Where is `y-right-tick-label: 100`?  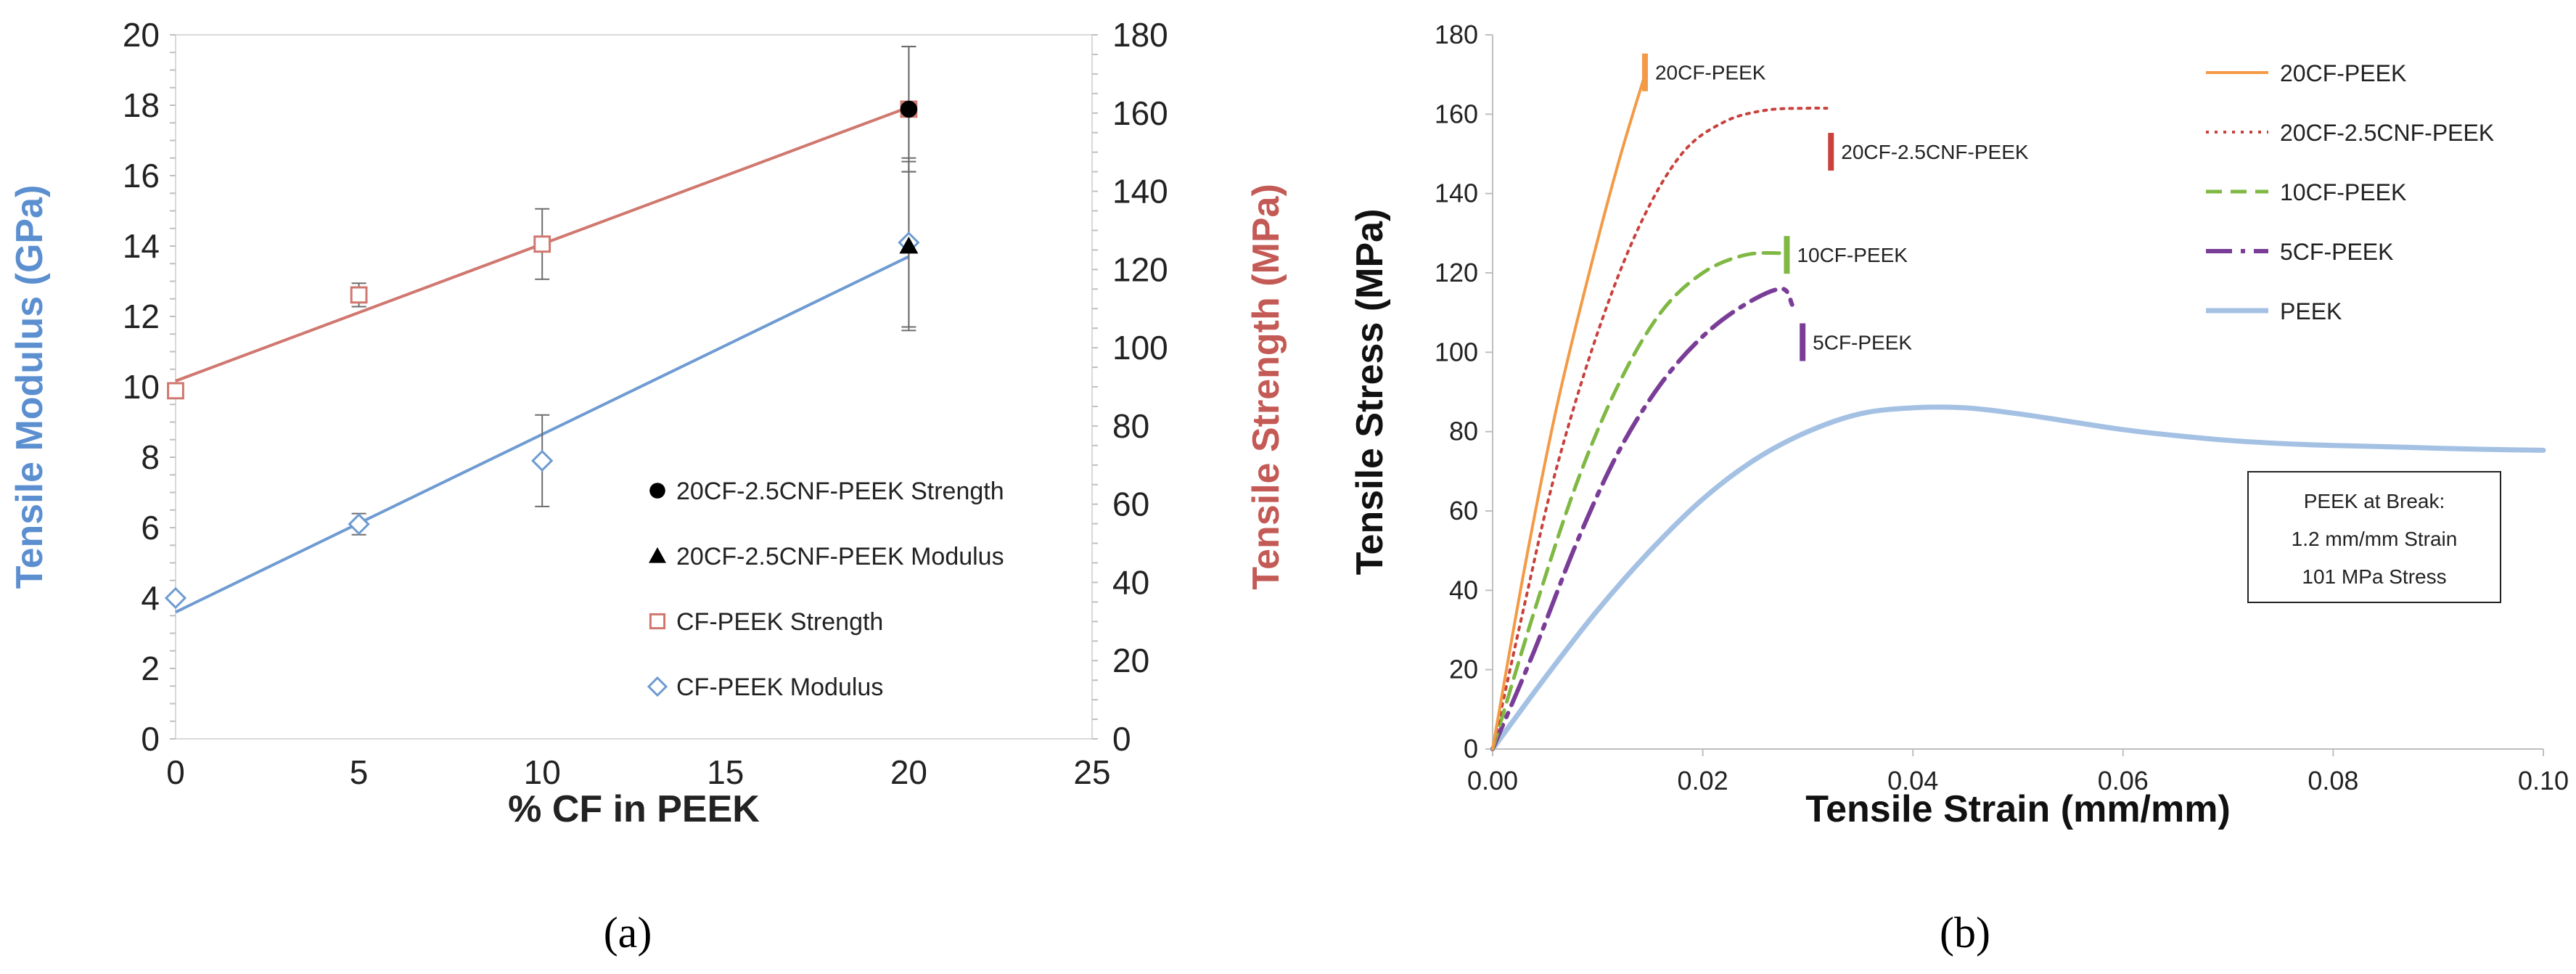
y-right-tick-label: 100 is located at coordinates (1140, 348).